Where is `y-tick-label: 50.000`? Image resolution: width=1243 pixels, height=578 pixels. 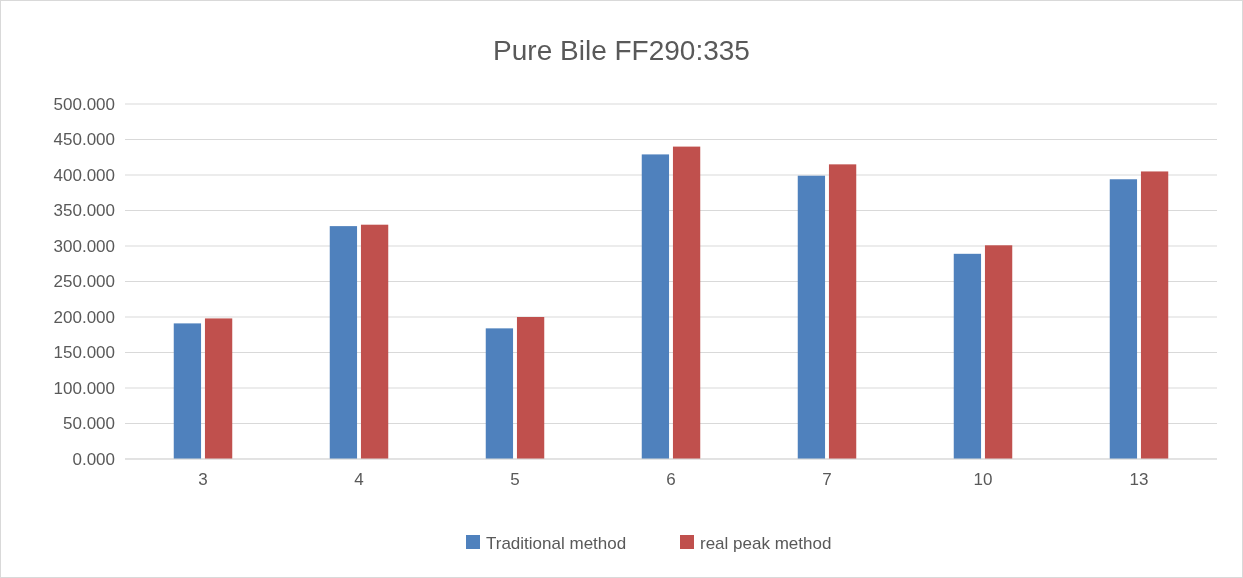
y-tick-label: 50.000 is located at coordinates (89, 424).